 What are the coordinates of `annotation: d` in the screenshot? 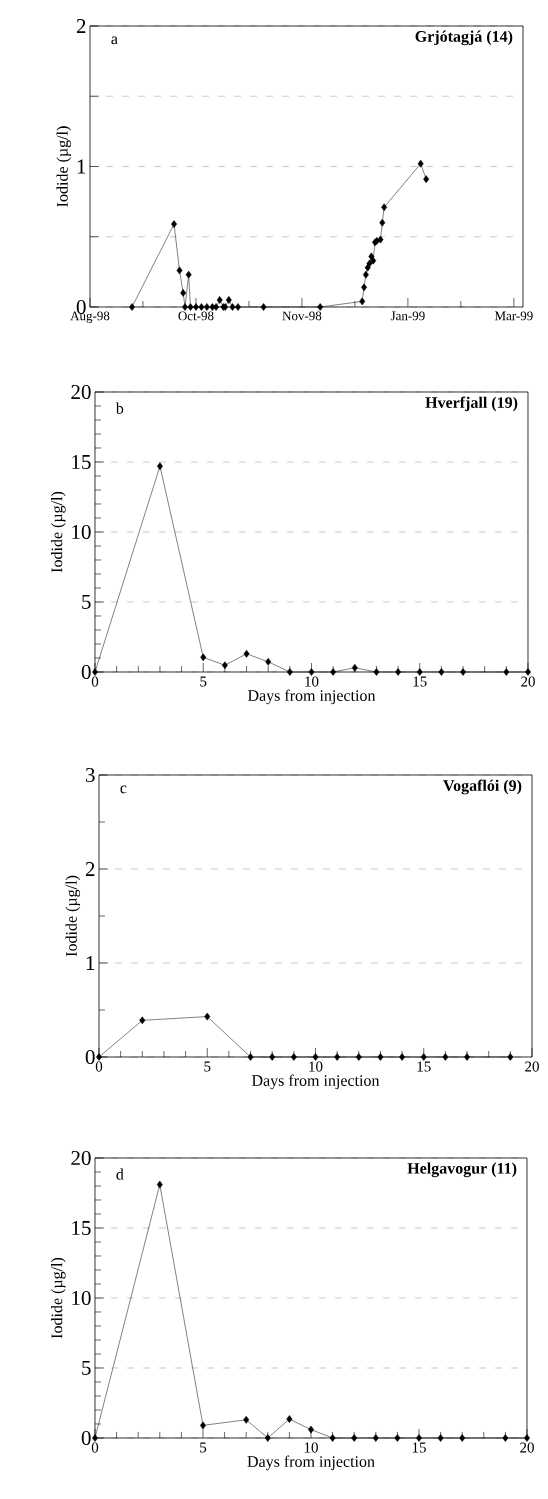 It's located at (120, 1174).